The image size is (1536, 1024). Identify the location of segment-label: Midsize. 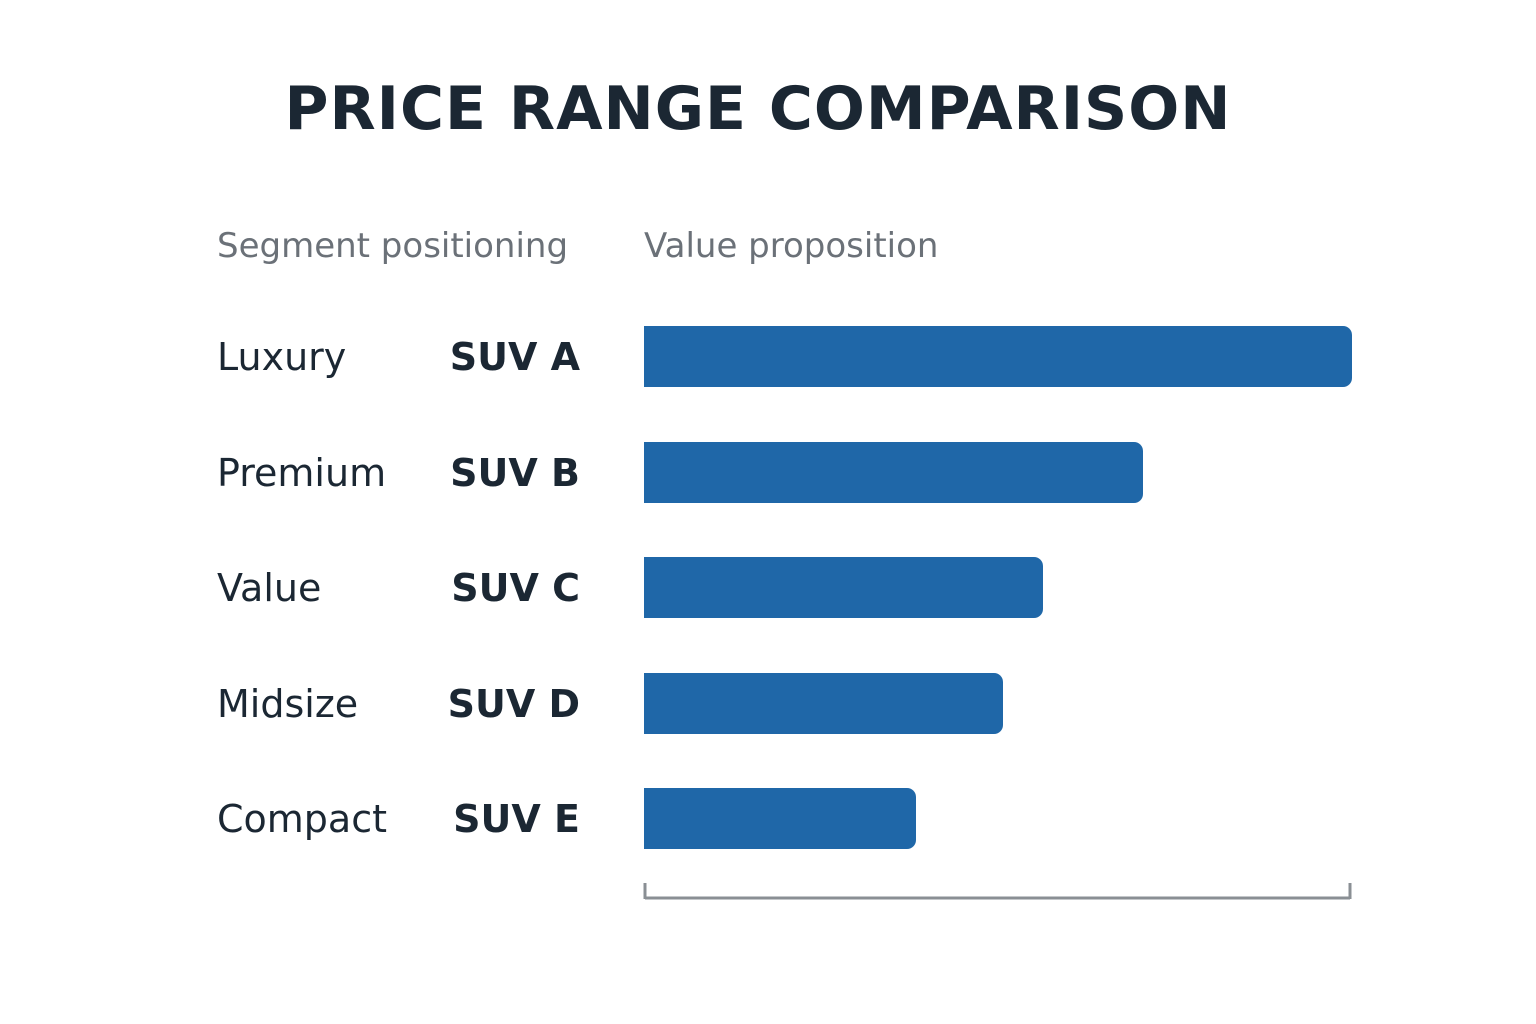
(288, 703).